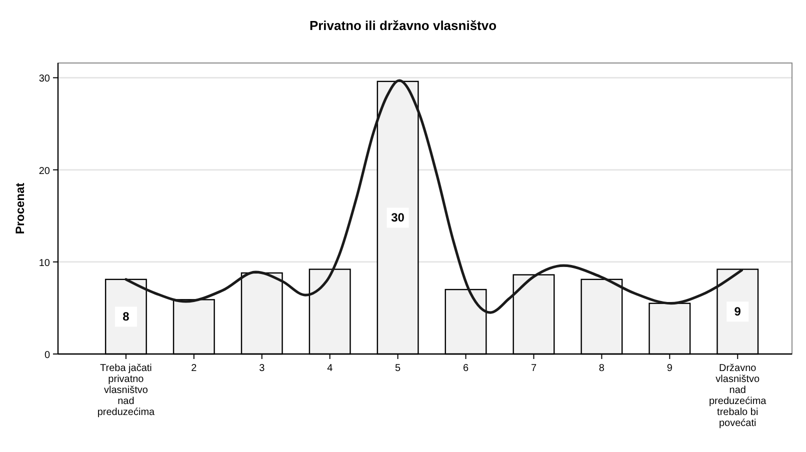  I want to click on data-label: 8, so click(126, 317).